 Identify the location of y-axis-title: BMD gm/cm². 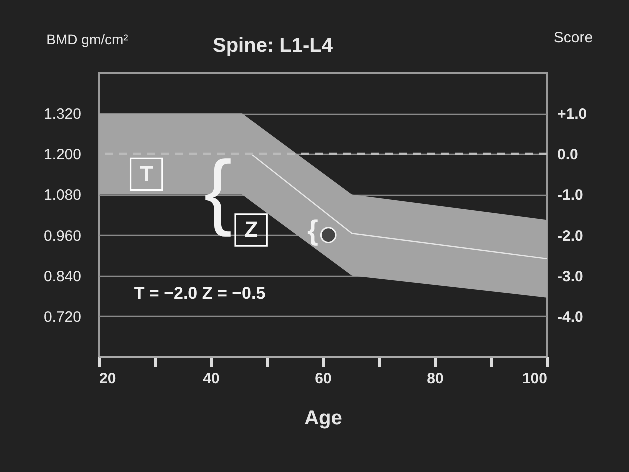
(87, 40).